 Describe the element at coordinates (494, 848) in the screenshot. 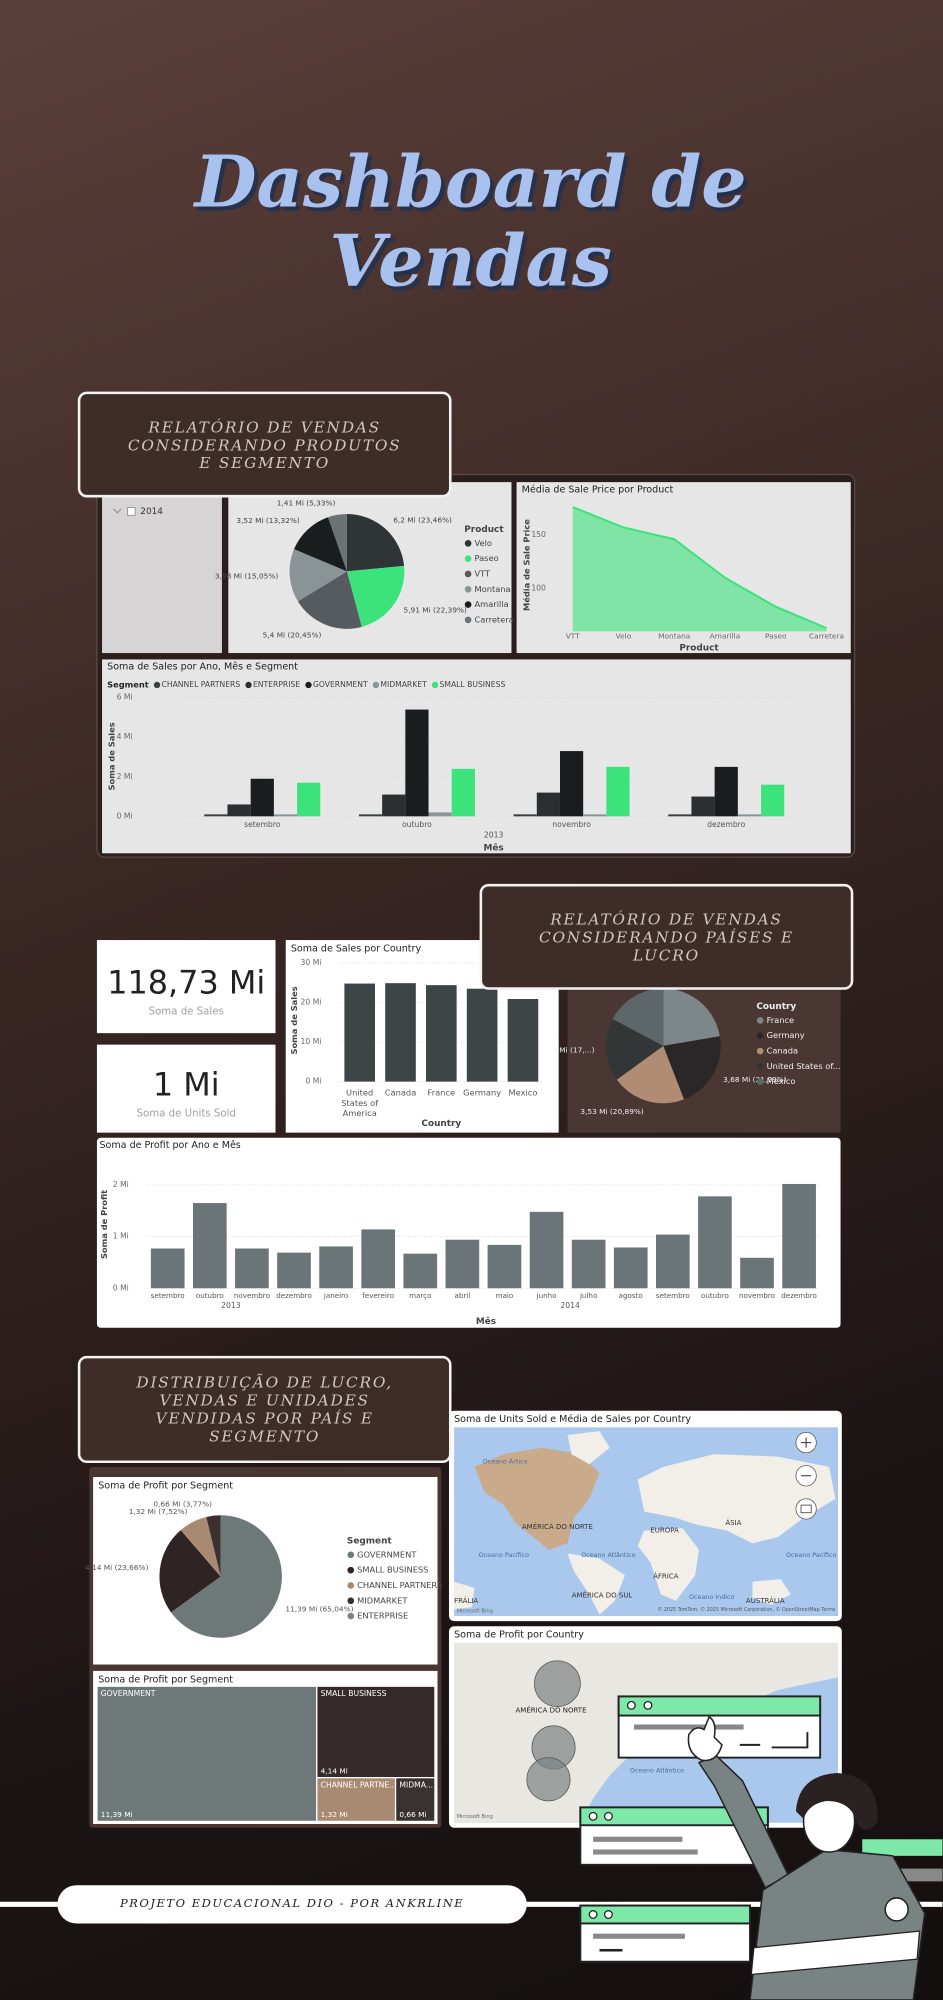

I see `x-axis-label: Mês` at that location.